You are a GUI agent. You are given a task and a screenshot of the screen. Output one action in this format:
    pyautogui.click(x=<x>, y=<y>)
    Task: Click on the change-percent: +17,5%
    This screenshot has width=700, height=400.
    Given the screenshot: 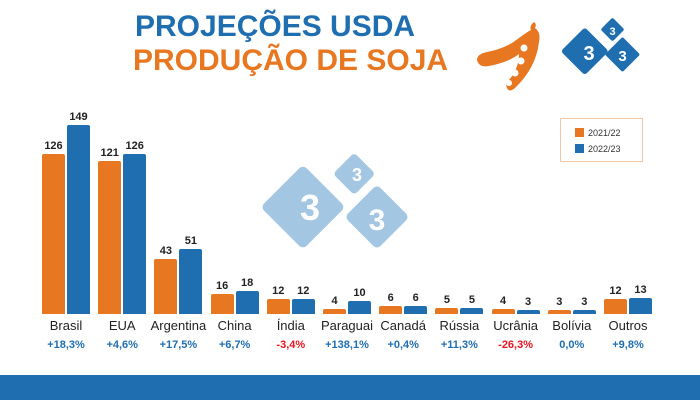 What is the action you would take?
    pyautogui.click(x=178, y=345)
    